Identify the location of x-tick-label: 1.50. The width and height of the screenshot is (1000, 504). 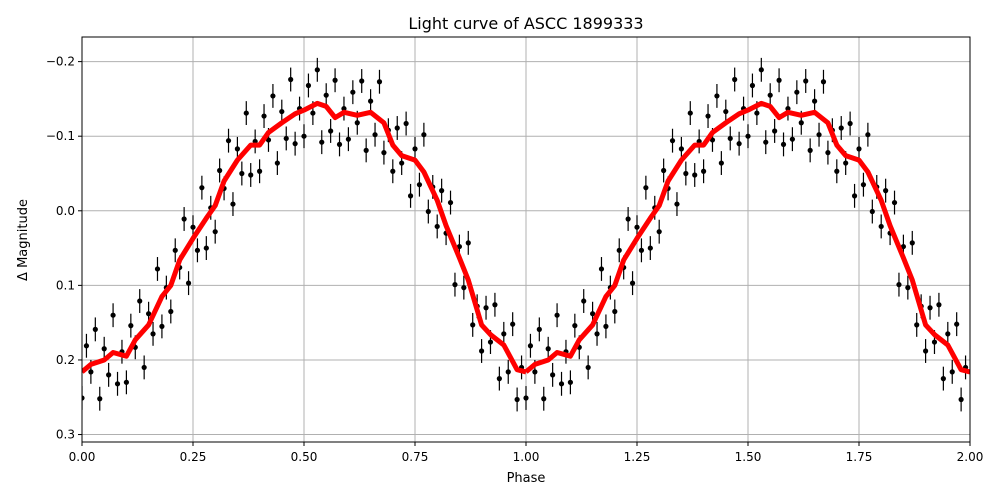
(748, 457).